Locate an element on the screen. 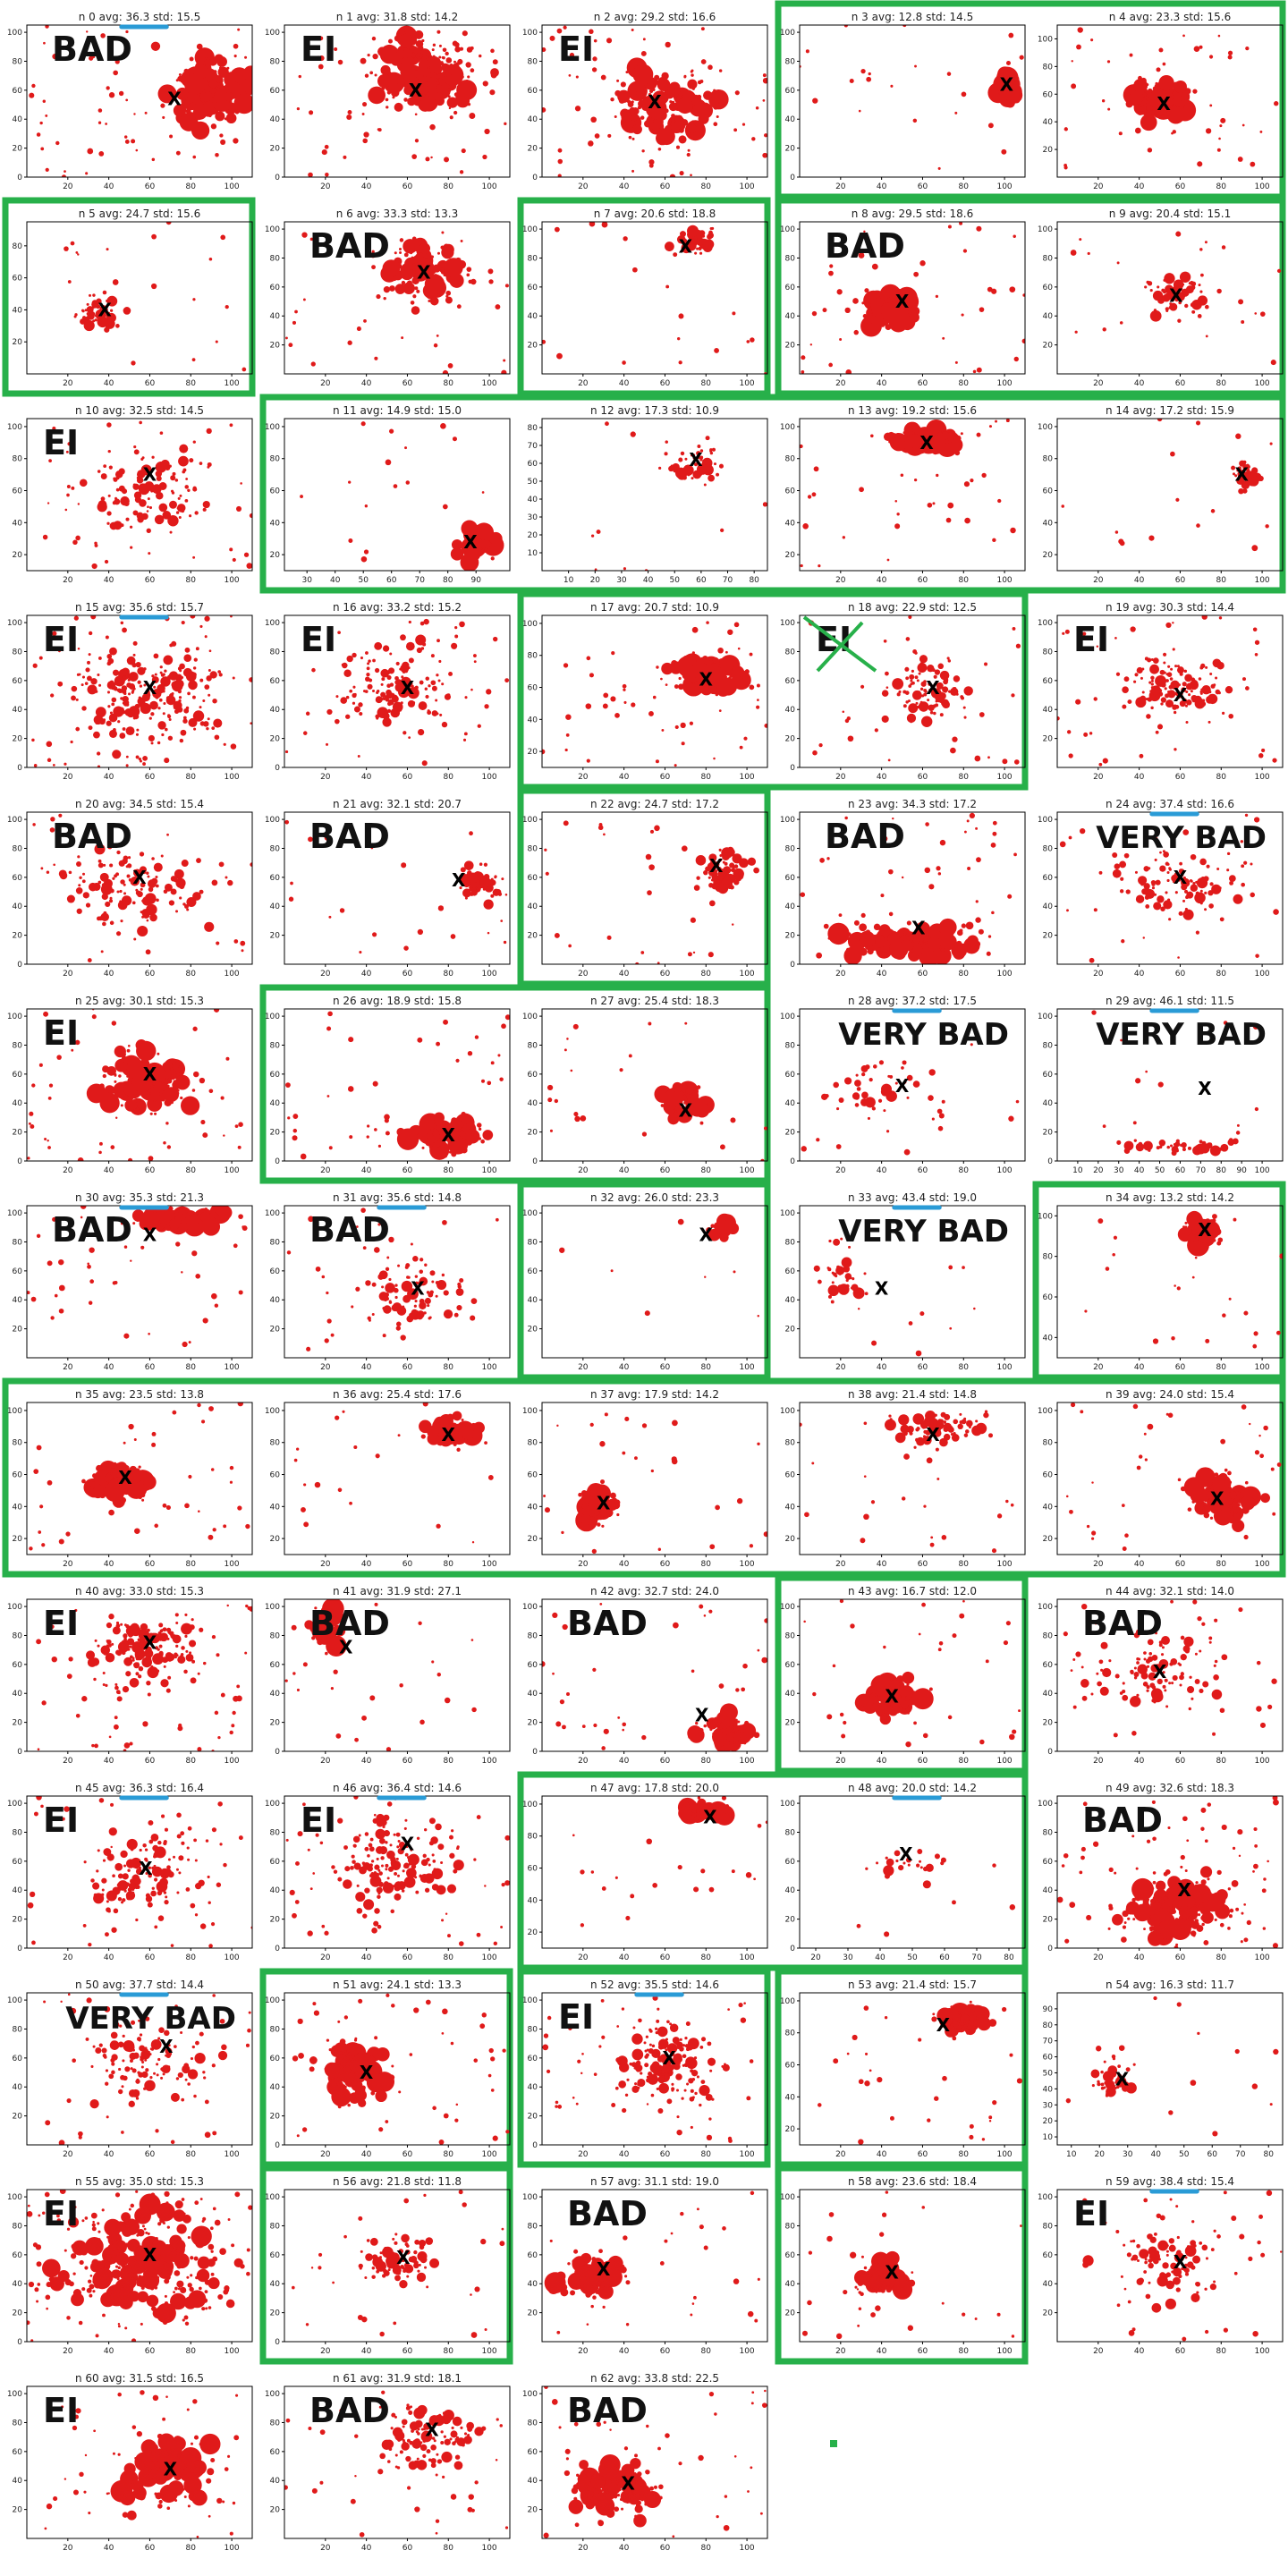 This screenshot has width=1288, height=2576. y-tick-label: 20 is located at coordinates (533, 535).